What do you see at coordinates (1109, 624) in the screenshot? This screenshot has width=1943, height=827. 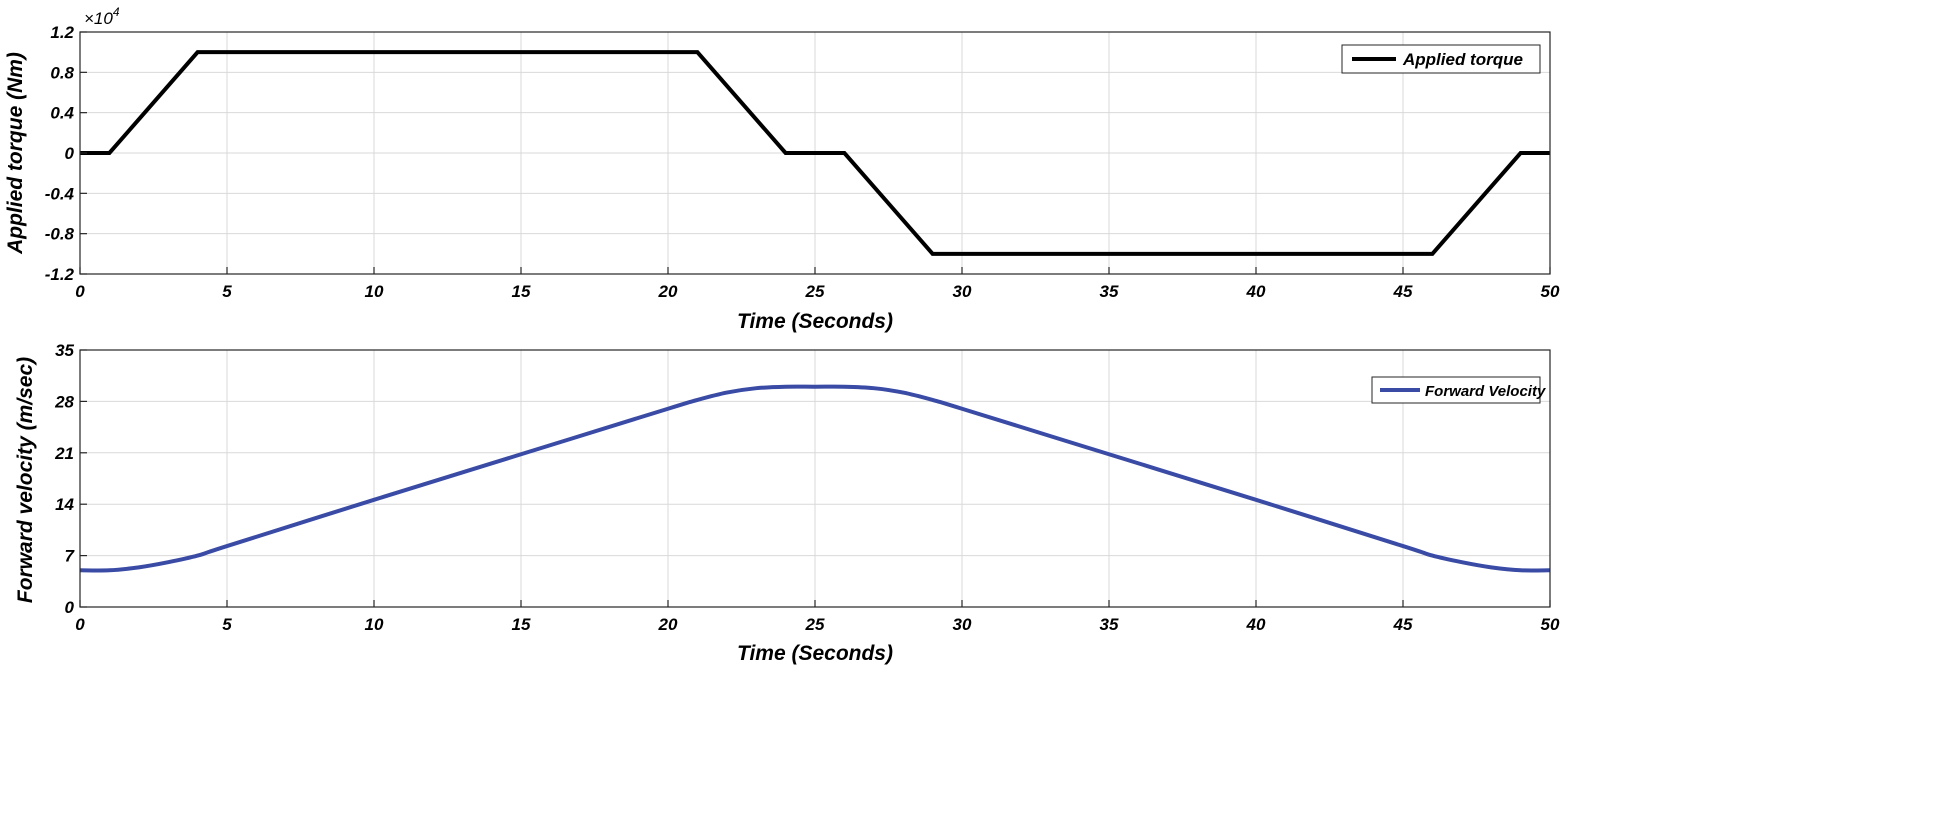 I see `velocity-x-tick-label: 35` at bounding box center [1109, 624].